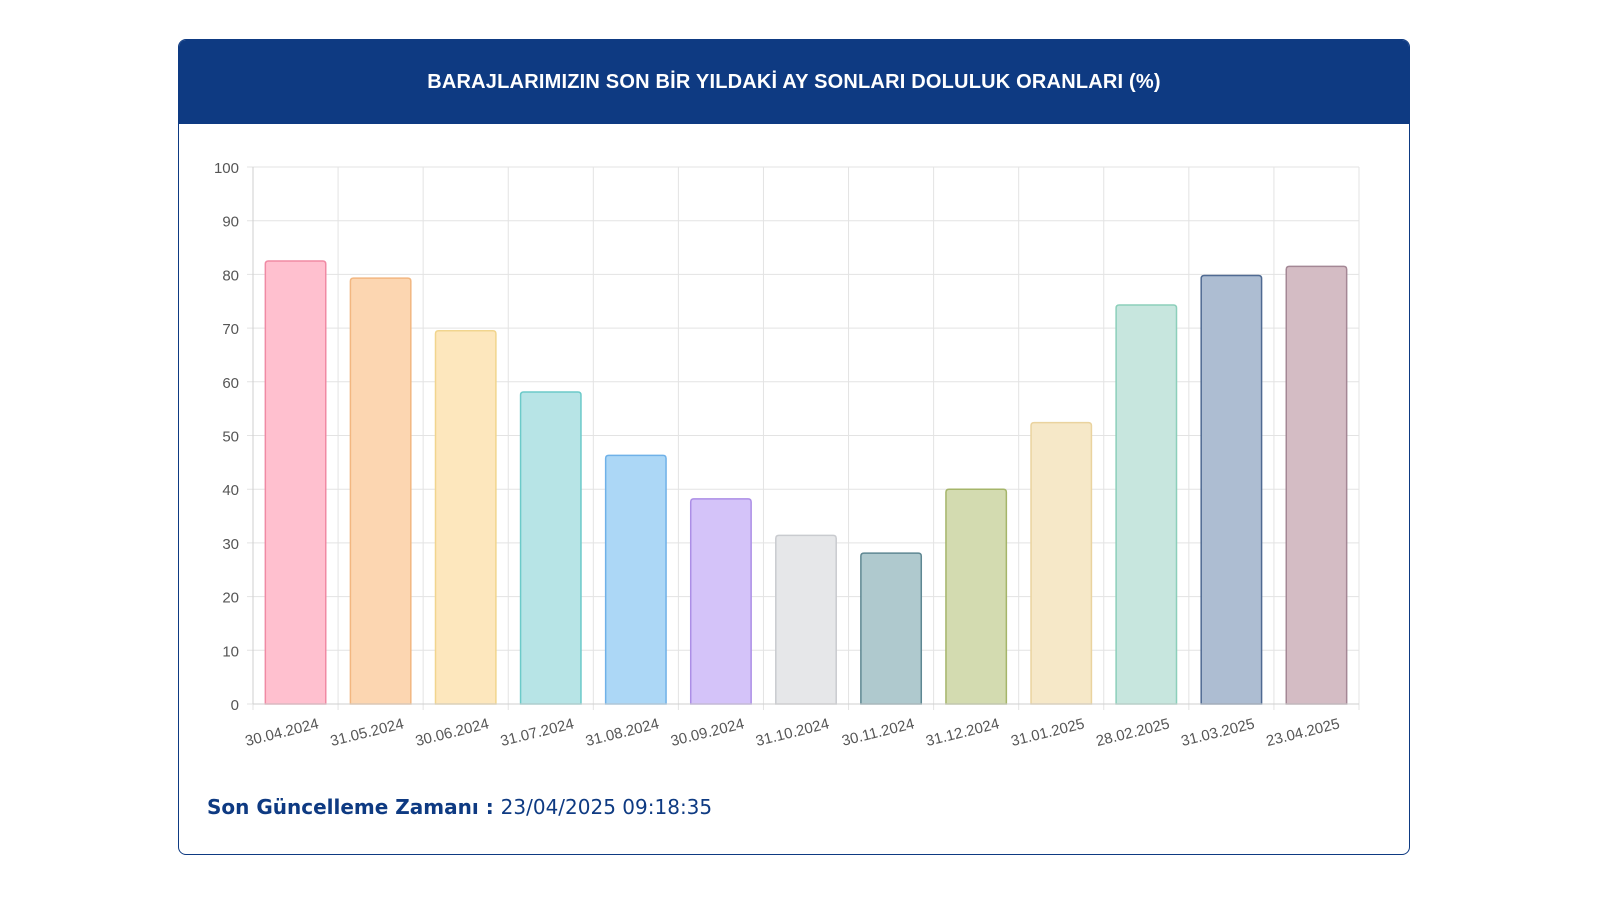 This screenshot has width=1600, height=900. Describe the element at coordinates (635, 579) in the screenshot. I see `bar-31.08.2024` at that location.